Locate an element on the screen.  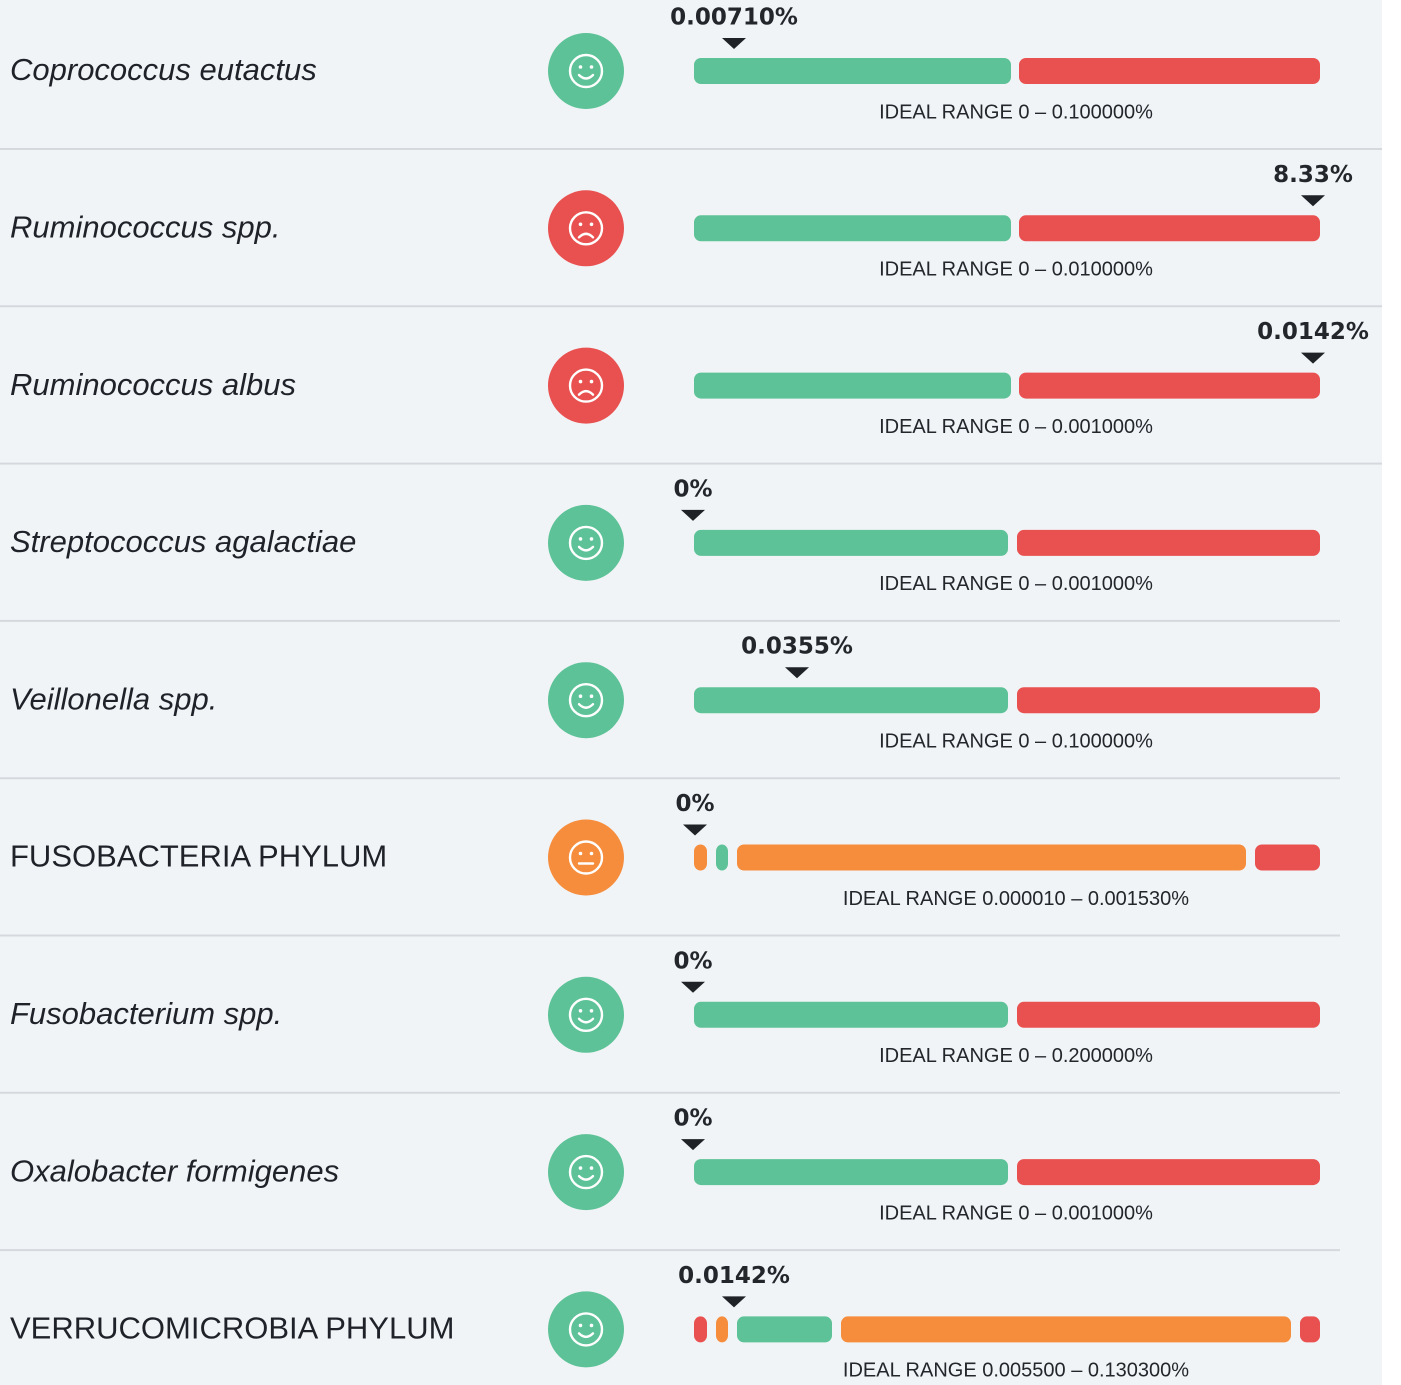
item-name: Veillonella spp. is located at coordinates (113, 698).